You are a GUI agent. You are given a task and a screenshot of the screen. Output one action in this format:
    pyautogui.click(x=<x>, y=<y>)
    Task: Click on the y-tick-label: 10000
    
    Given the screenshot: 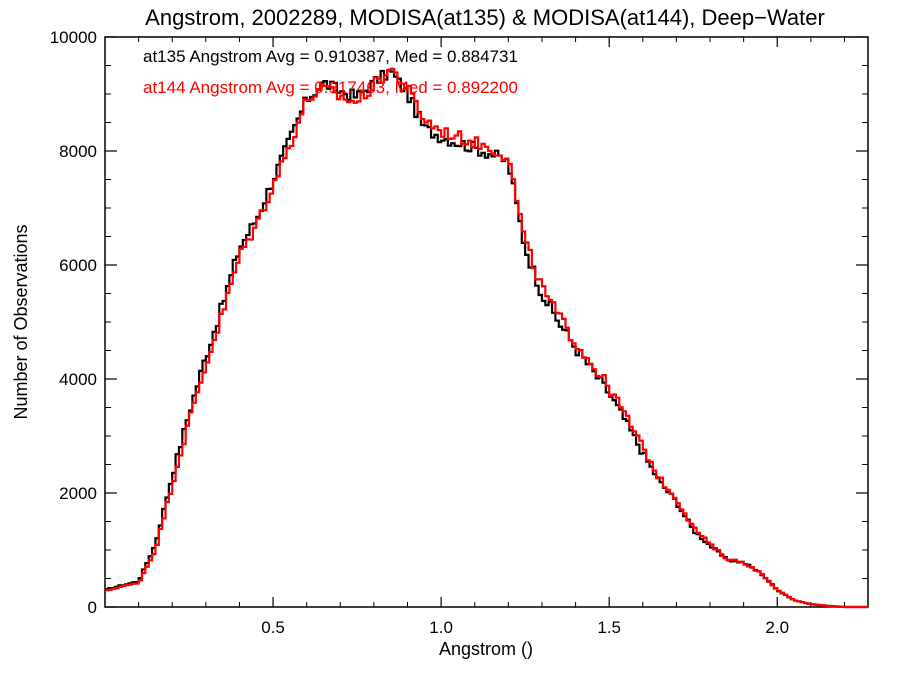 What is the action you would take?
    pyautogui.click(x=73, y=37)
    